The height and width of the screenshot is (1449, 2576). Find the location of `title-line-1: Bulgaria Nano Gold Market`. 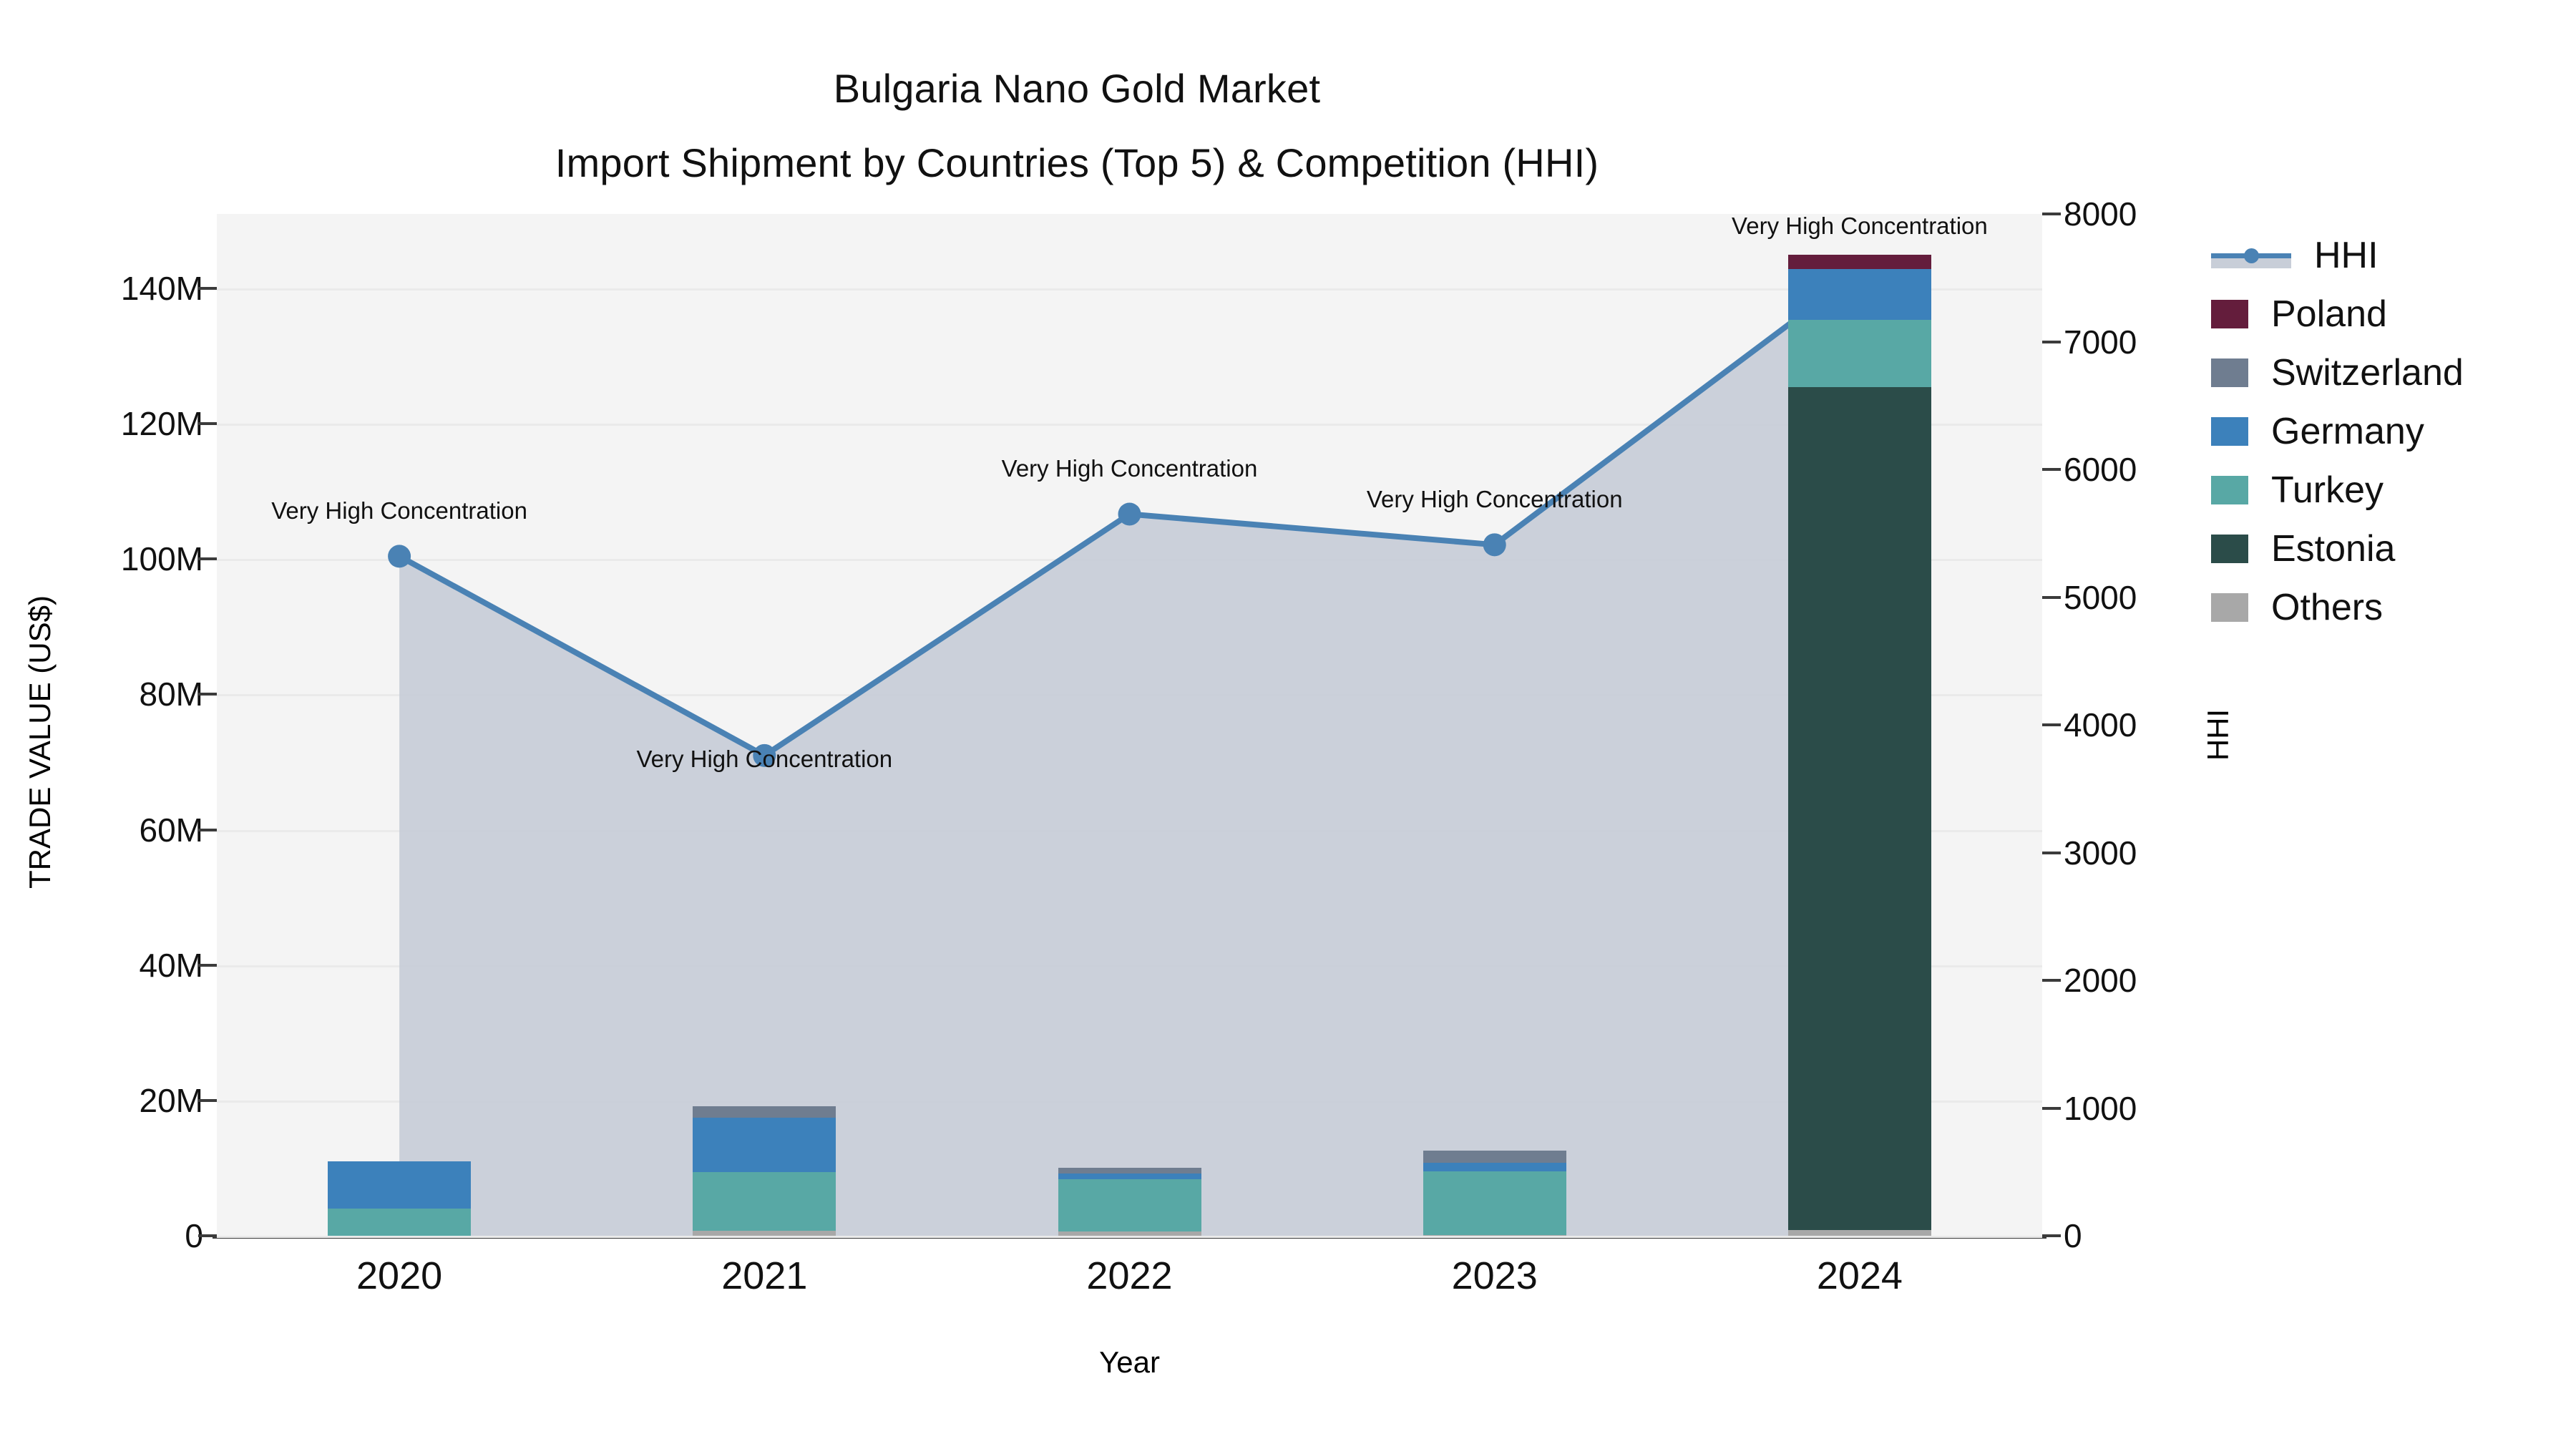

title-line-1: Bulgaria Nano Gold Market is located at coordinates (1077, 88).